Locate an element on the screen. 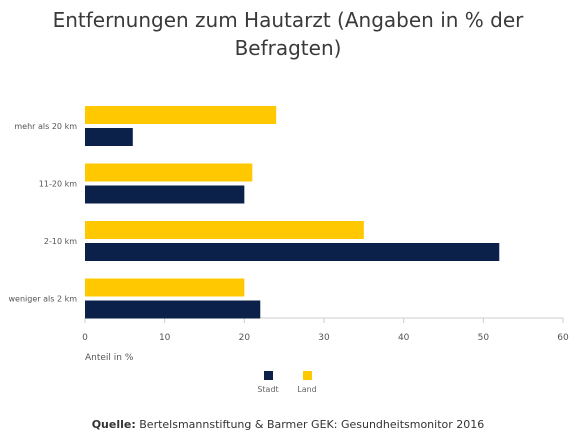 The height and width of the screenshot is (438, 576). x-tick-label: 0 is located at coordinates (85, 338).